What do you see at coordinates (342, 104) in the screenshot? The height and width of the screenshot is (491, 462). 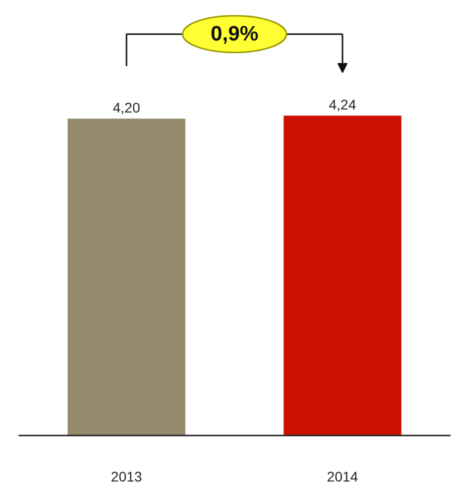 I see `data-label: 4,24` at bounding box center [342, 104].